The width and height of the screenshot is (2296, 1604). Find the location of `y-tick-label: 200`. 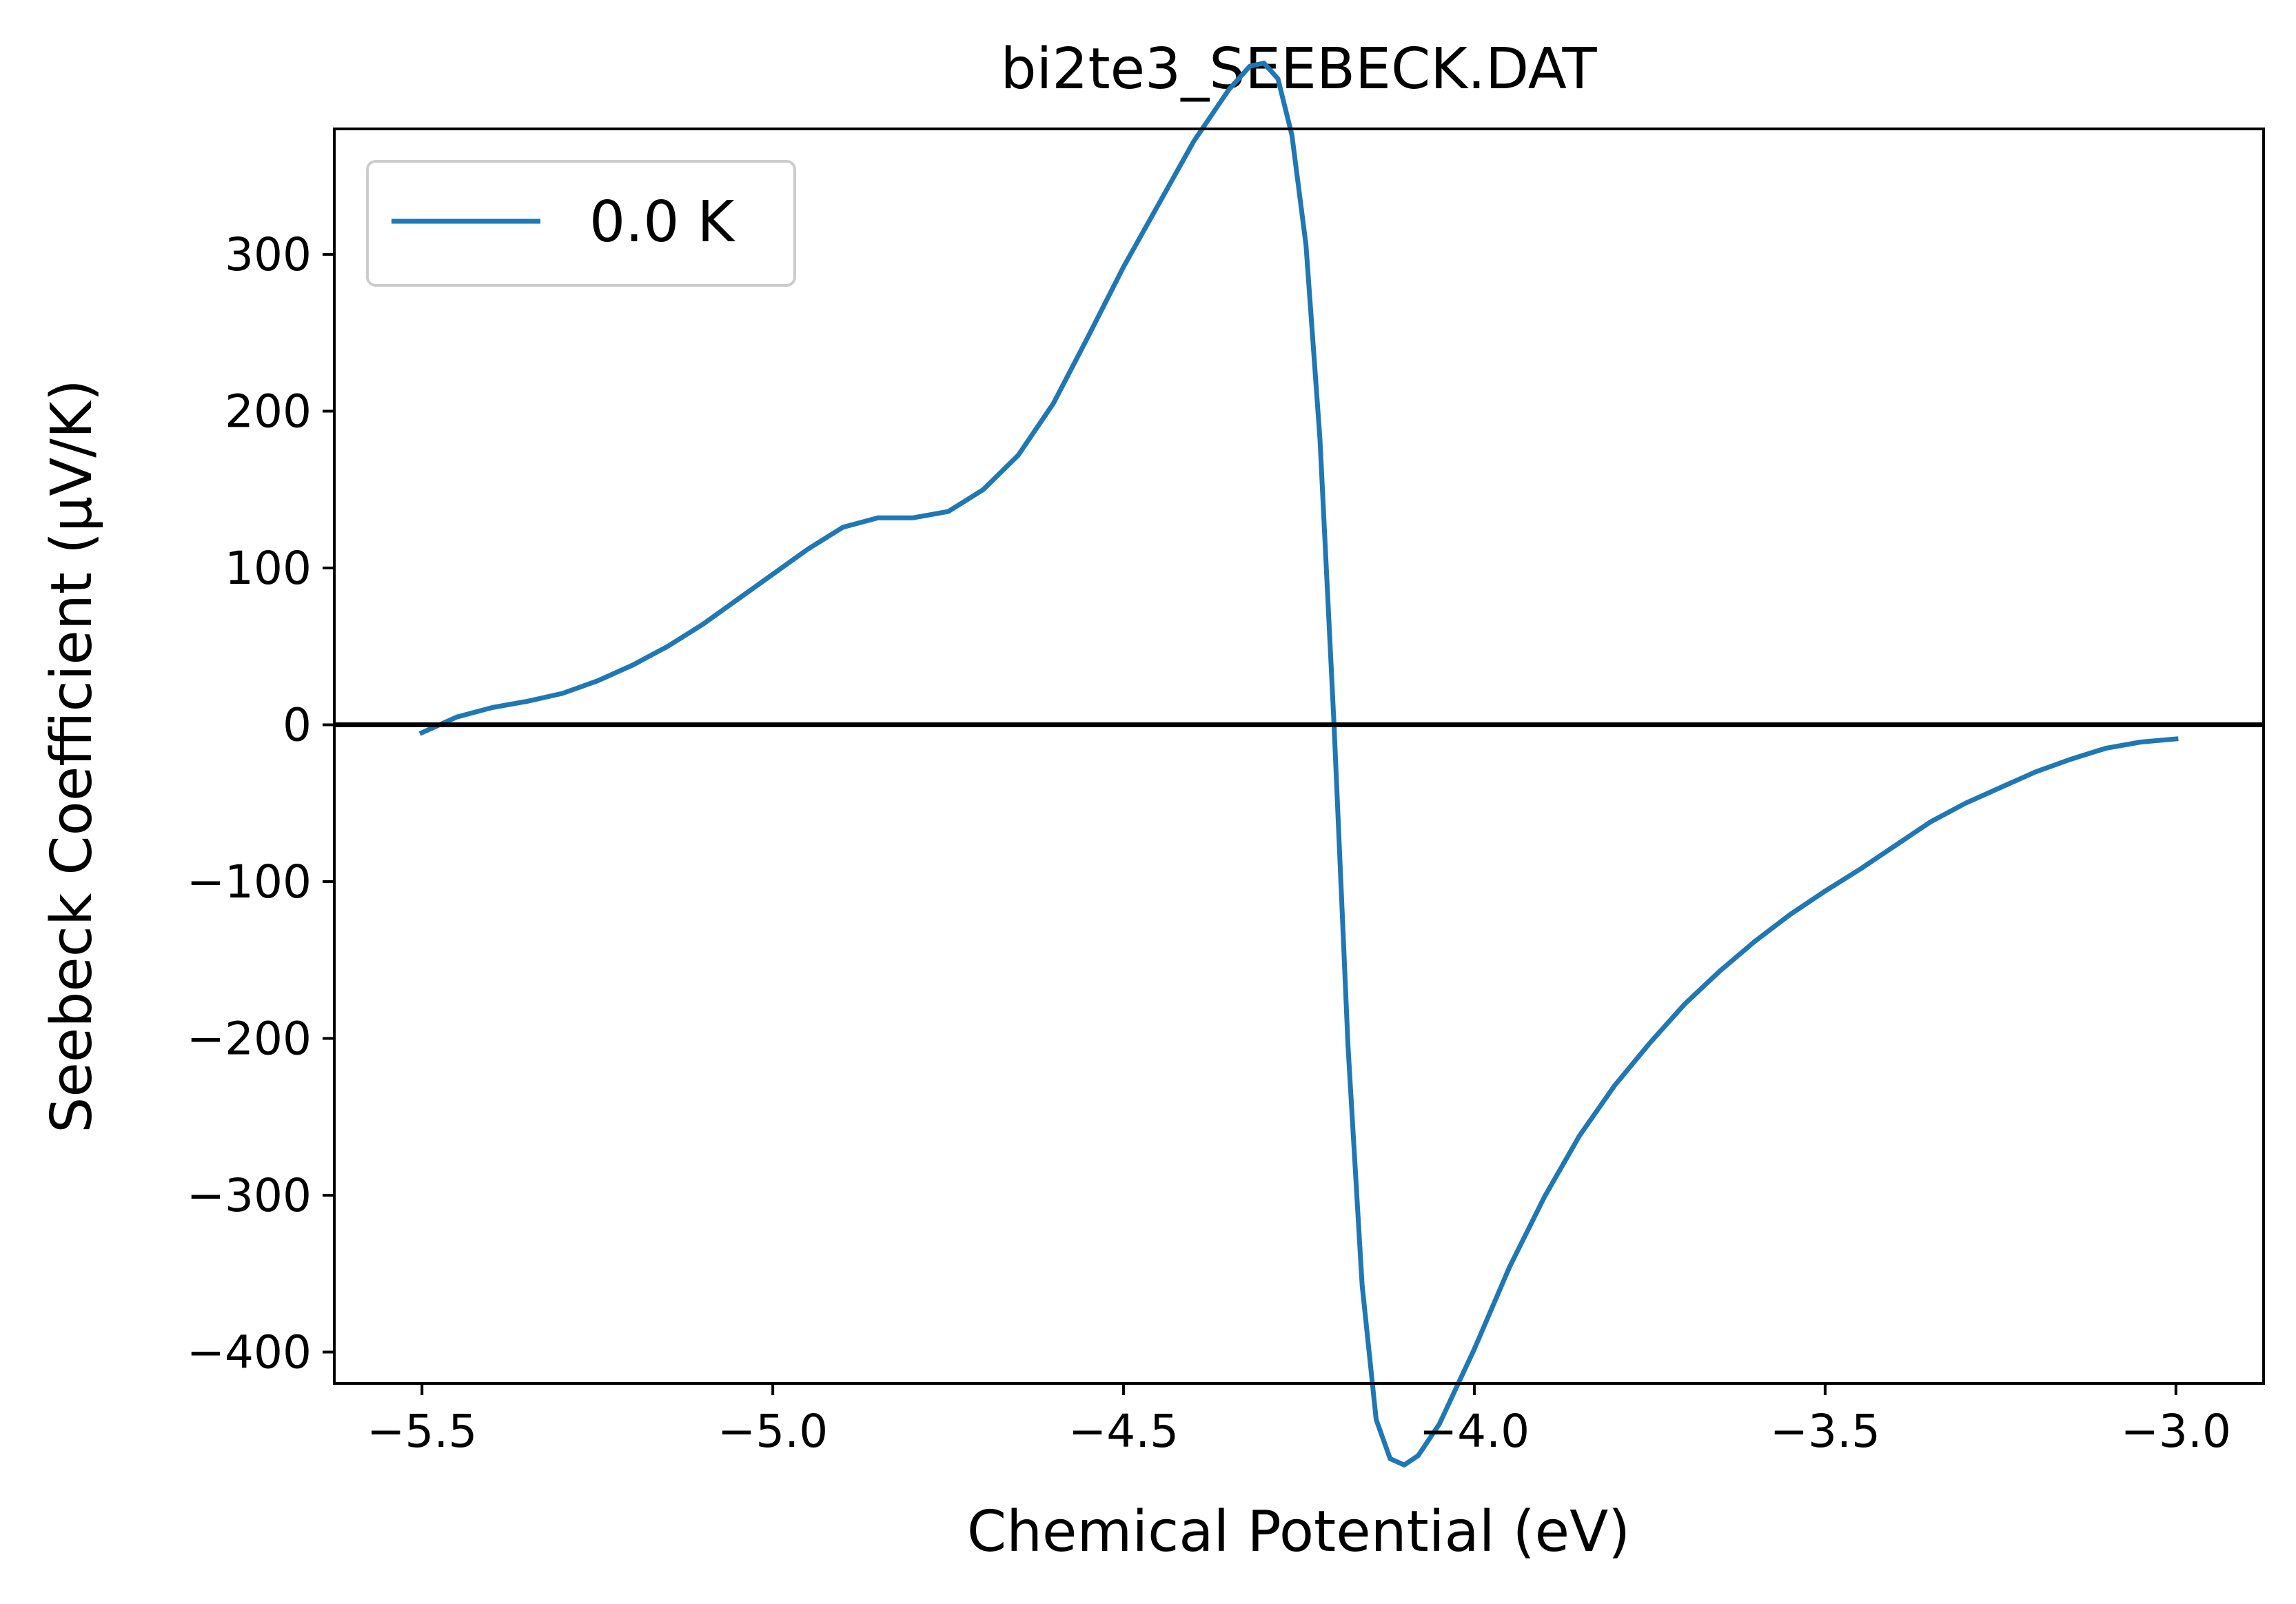

y-tick-label: 200 is located at coordinates (268, 411).